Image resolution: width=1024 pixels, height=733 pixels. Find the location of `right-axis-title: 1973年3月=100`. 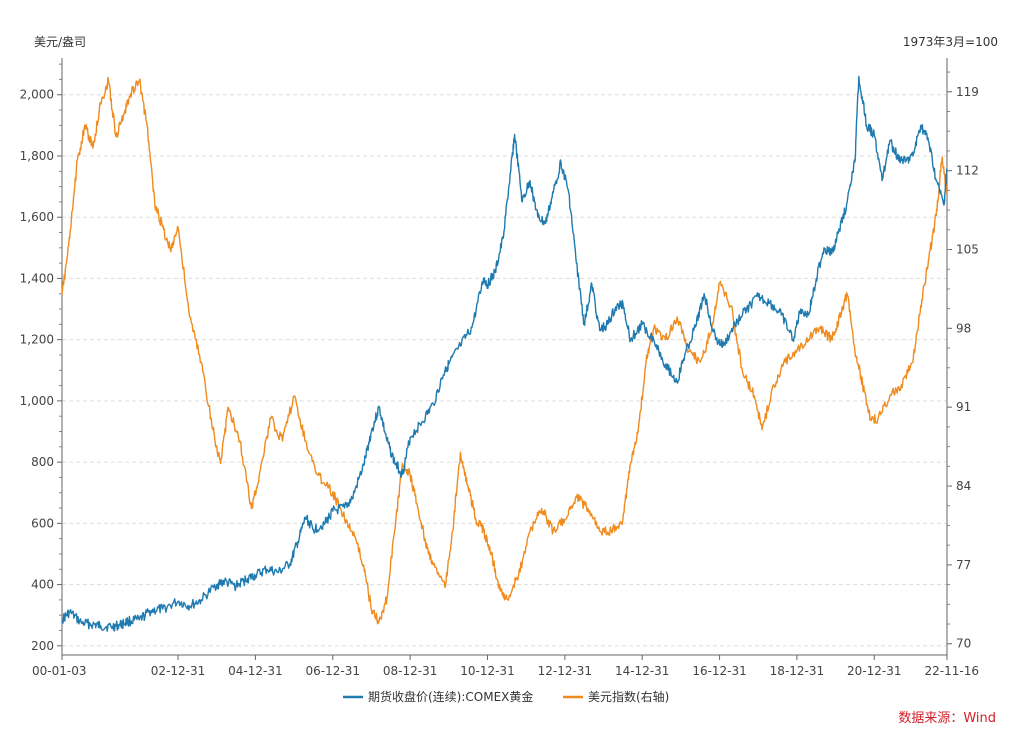

right-axis-title: 1973年3月=100 is located at coordinates (950, 42).